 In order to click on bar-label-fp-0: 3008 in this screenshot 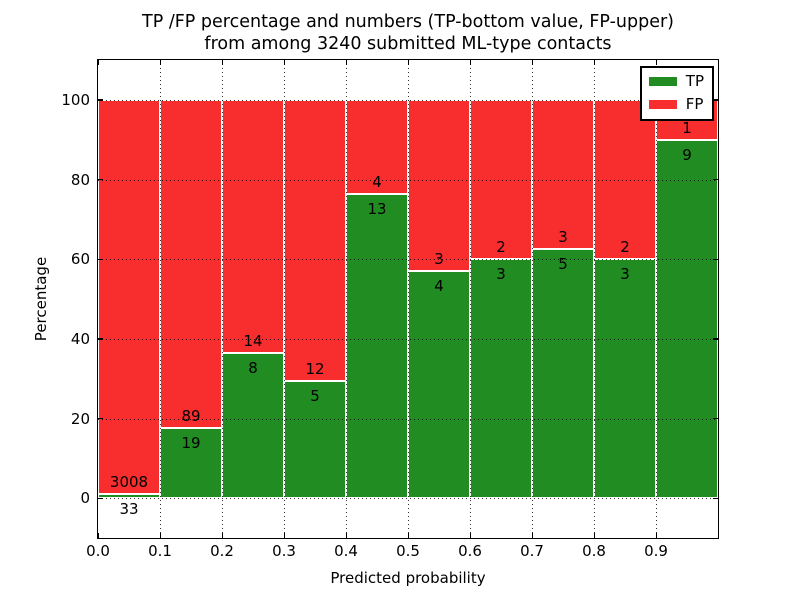, I will do `click(129, 481)`.